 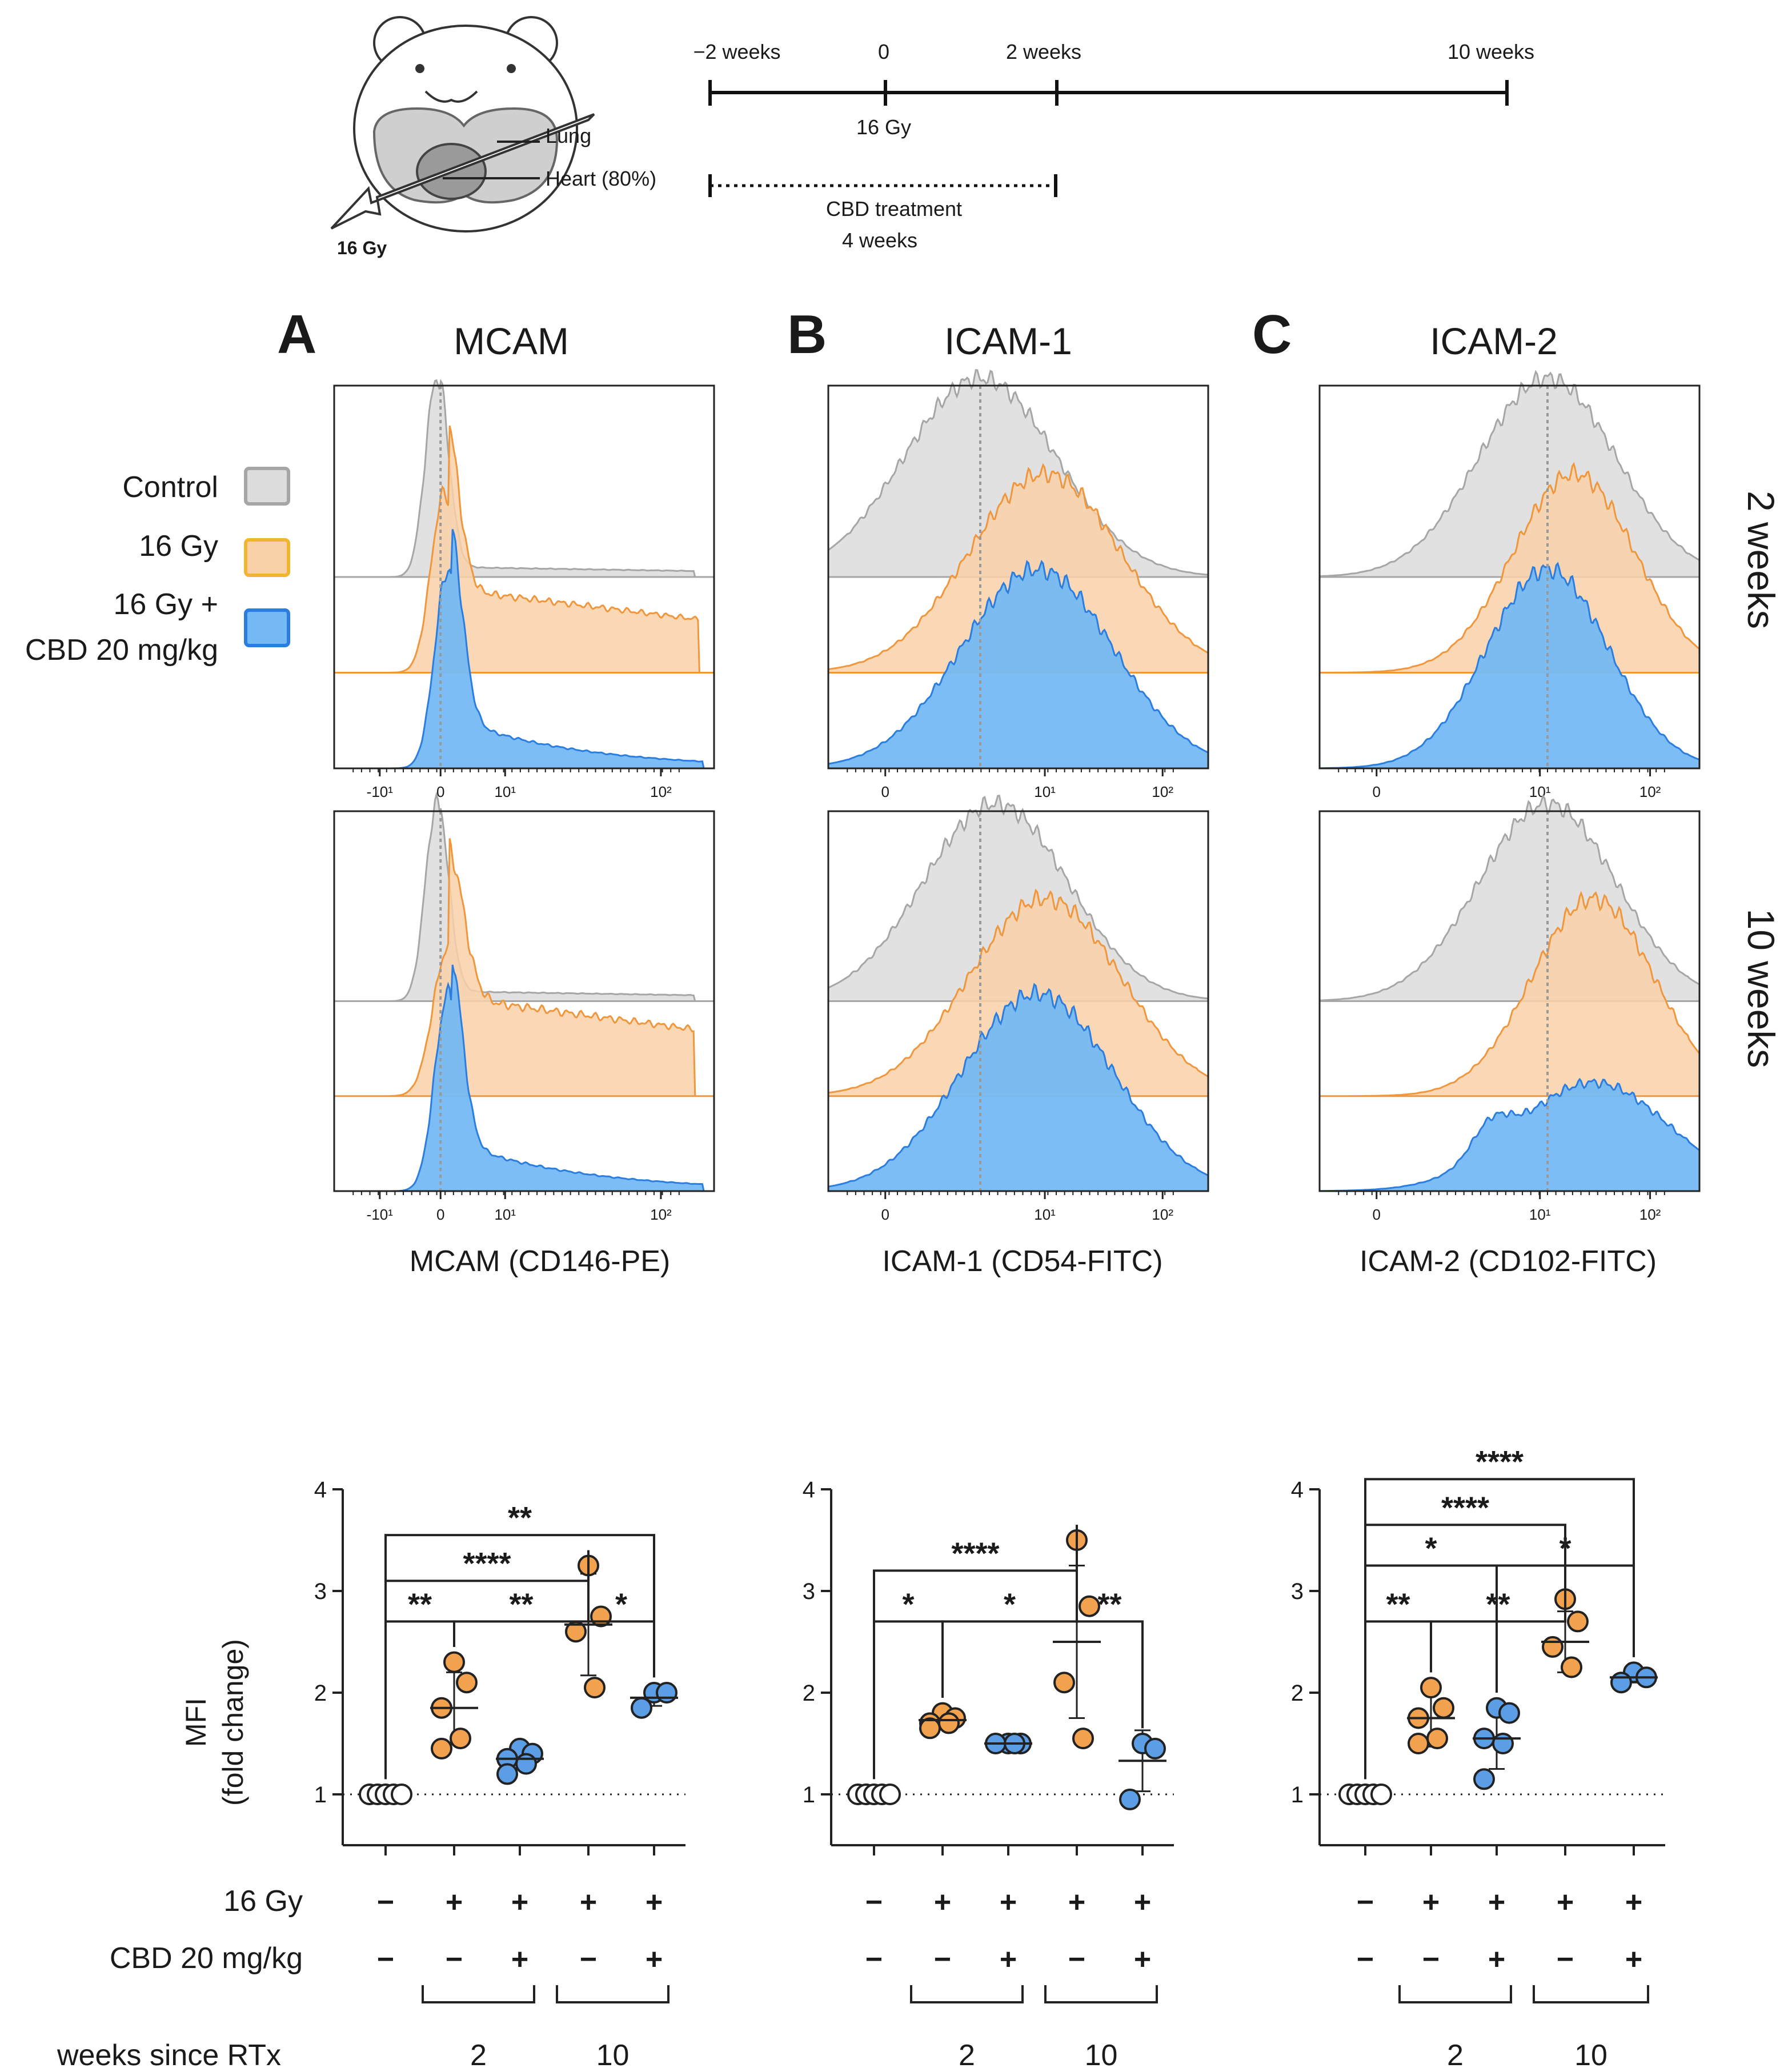 I want to click on legend-cbd-label-line2: CBD 20 mg/kg, so click(x=121, y=650).